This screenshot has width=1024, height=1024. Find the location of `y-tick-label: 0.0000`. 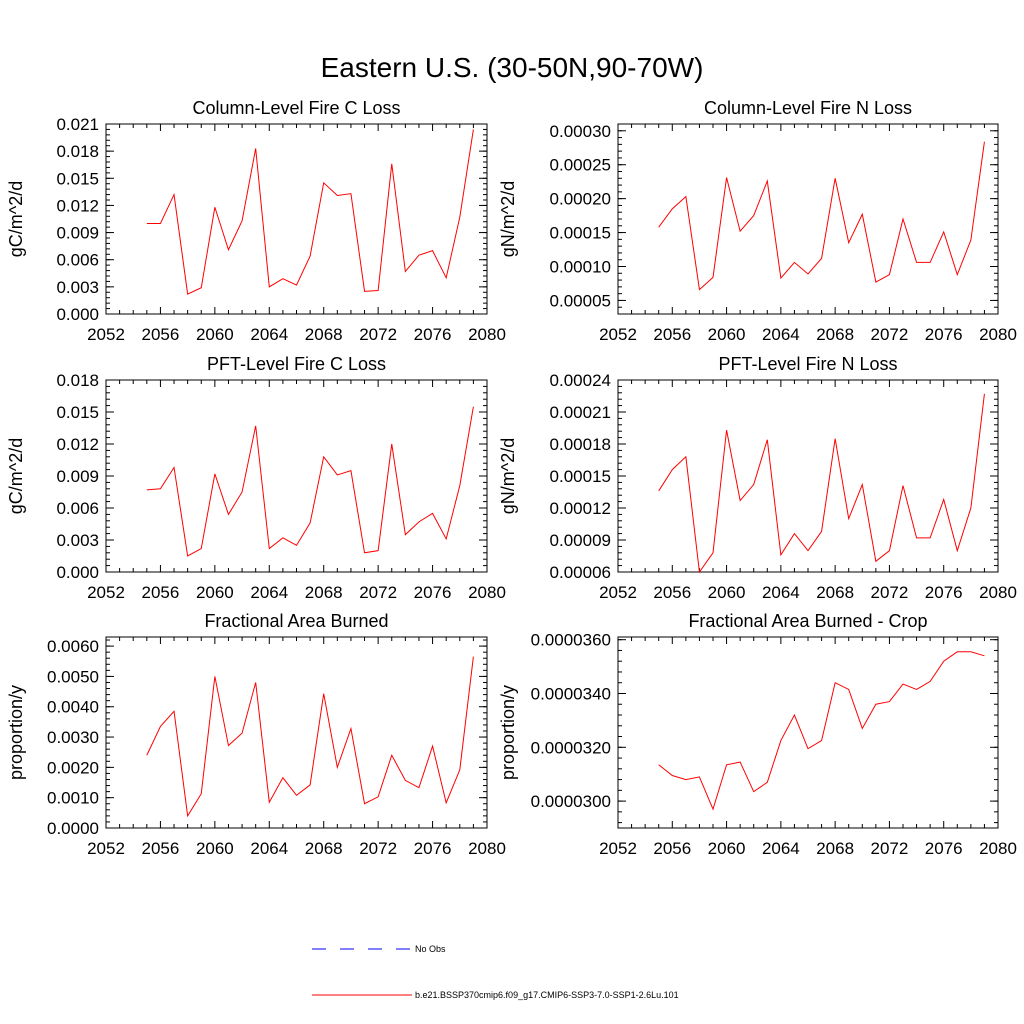

y-tick-label: 0.0000 is located at coordinates (73, 828).